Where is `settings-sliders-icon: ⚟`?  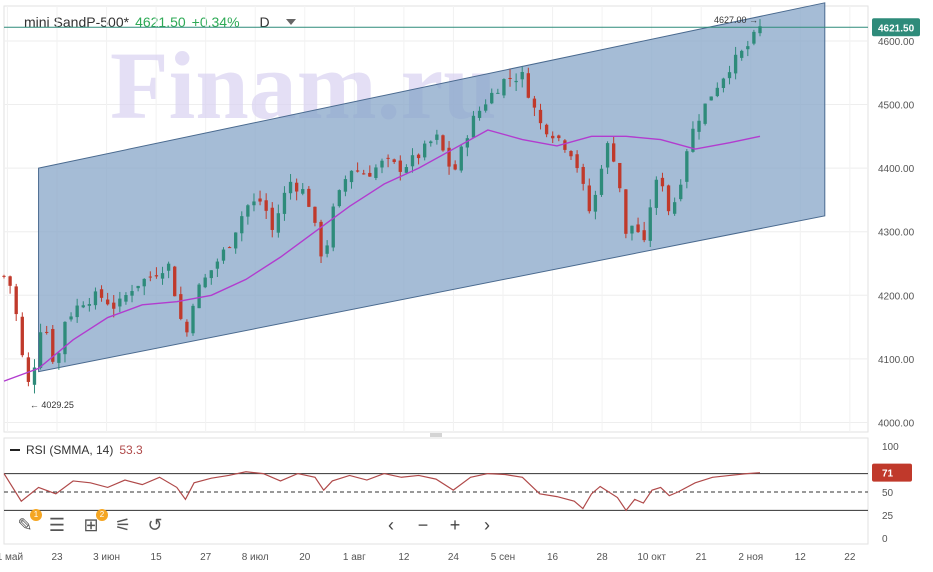 settings-sliders-icon: ⚟ is located at coordinates (123, 524).